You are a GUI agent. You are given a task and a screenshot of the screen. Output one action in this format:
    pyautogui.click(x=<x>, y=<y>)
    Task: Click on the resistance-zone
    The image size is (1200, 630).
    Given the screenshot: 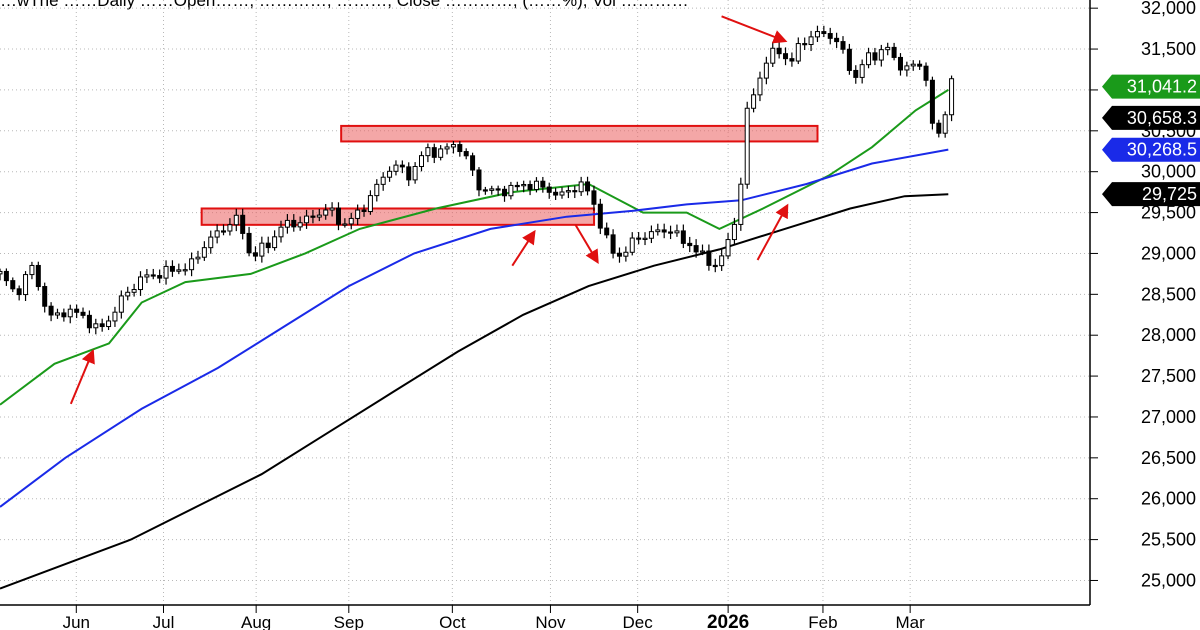 What is the action you would take?
    pyautogui.click(x=579, y=133)
    